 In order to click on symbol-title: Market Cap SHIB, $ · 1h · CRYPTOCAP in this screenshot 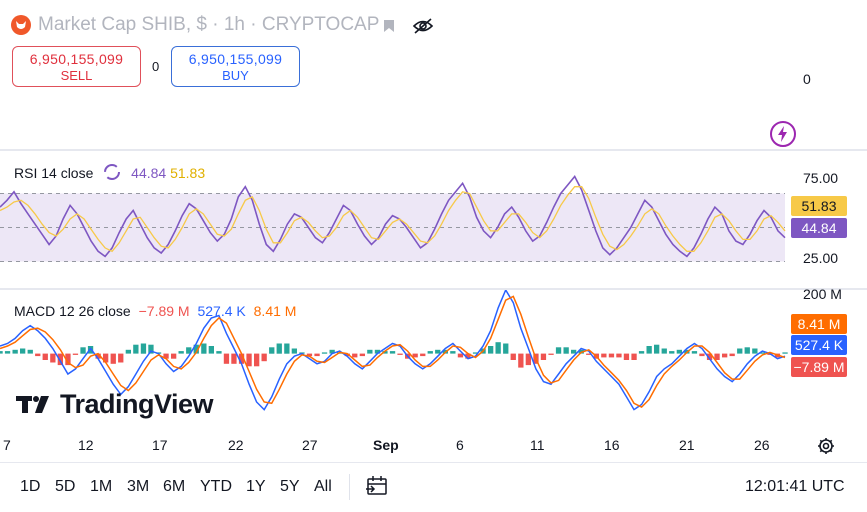, I will do `click(209, 24)`.